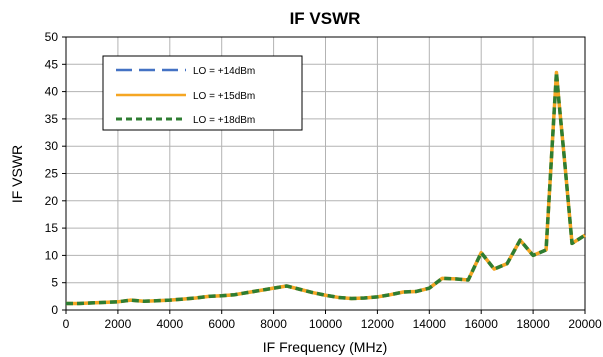 This screenshot has height=357, width=603. I want to click on x-tick-label: 16000, so click(482, 324).